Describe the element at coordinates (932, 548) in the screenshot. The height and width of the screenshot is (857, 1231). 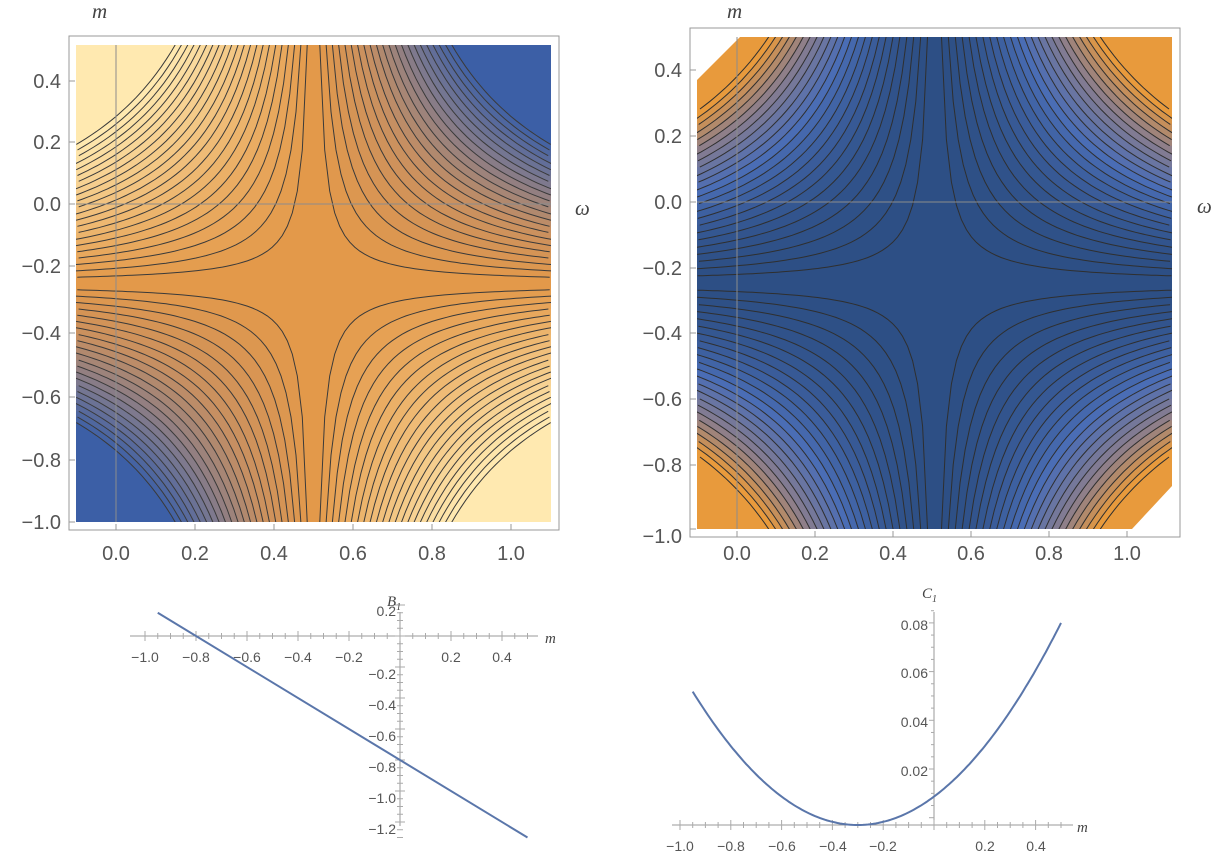
I see `contour-right-xticks: 0.0 0.2 0.4 0.6 0.8 1.0` at that location.